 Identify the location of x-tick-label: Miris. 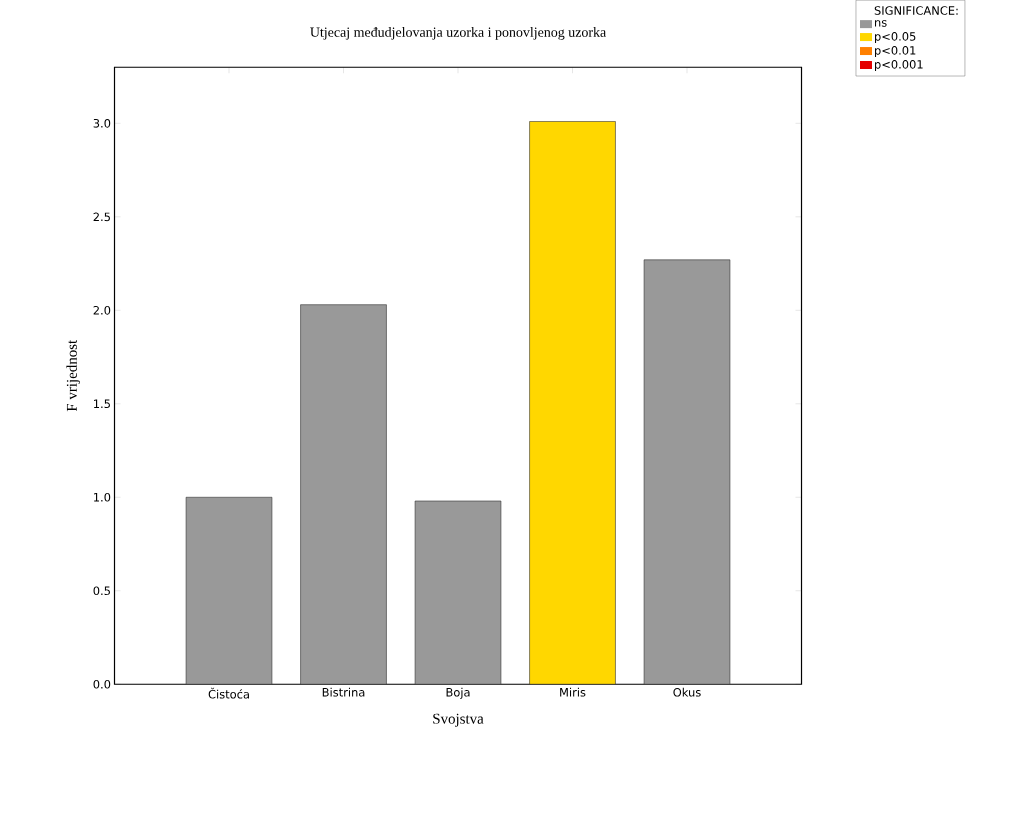
(573, 692).